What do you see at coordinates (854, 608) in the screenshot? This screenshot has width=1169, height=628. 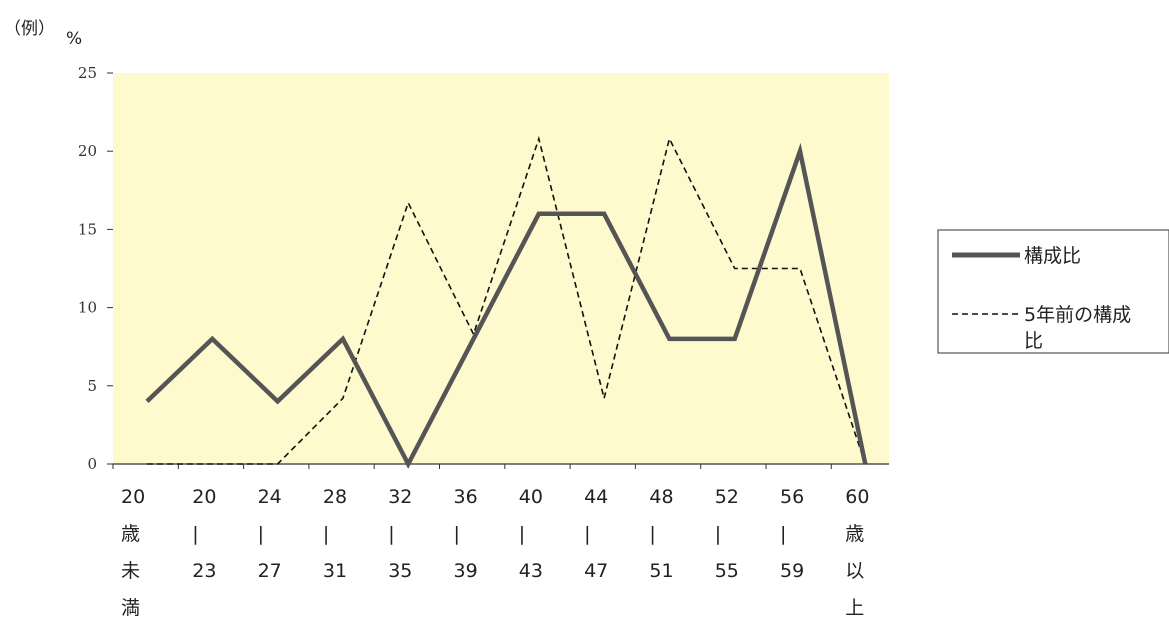 I see `x-category-label: 上` at bounding box center [854, 608].